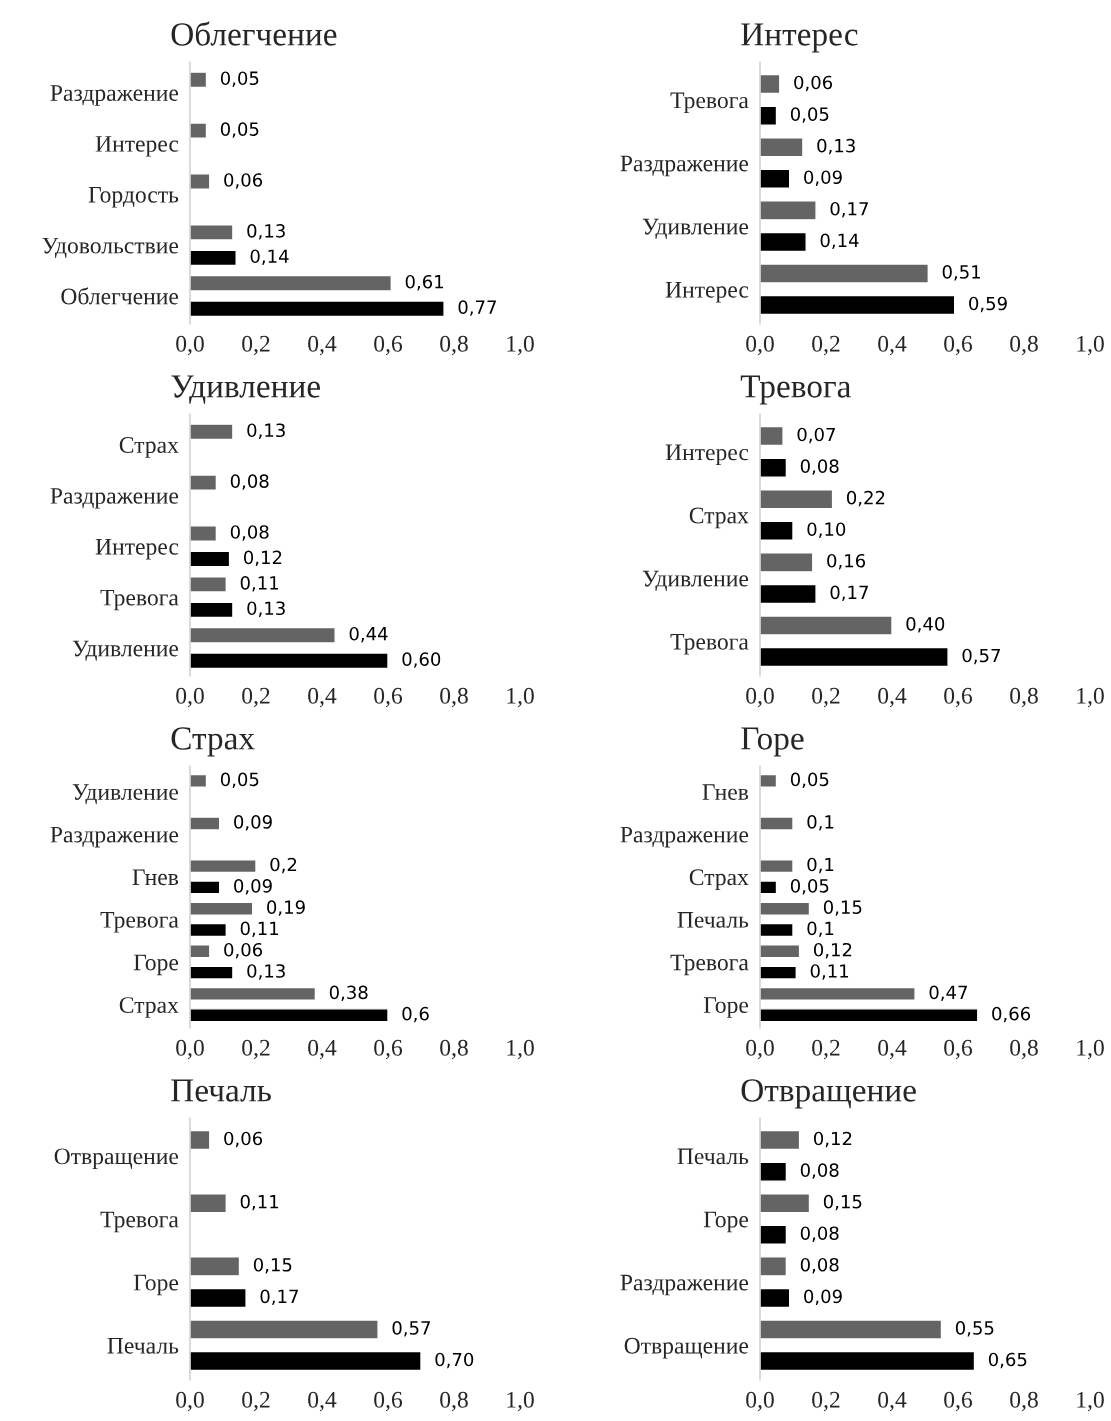 The image size is (1111, 1421). What do you see at coordinates (254, 33) in the screenshot?
I see `chart-title: Облегчение` at bounding box center [254, 33].